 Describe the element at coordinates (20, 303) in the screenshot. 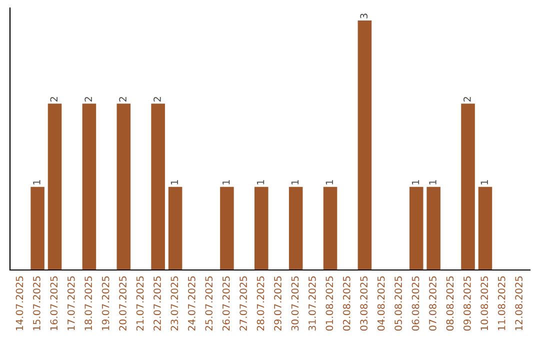

I see `x-tick-label: 14.07.2025` at that location.